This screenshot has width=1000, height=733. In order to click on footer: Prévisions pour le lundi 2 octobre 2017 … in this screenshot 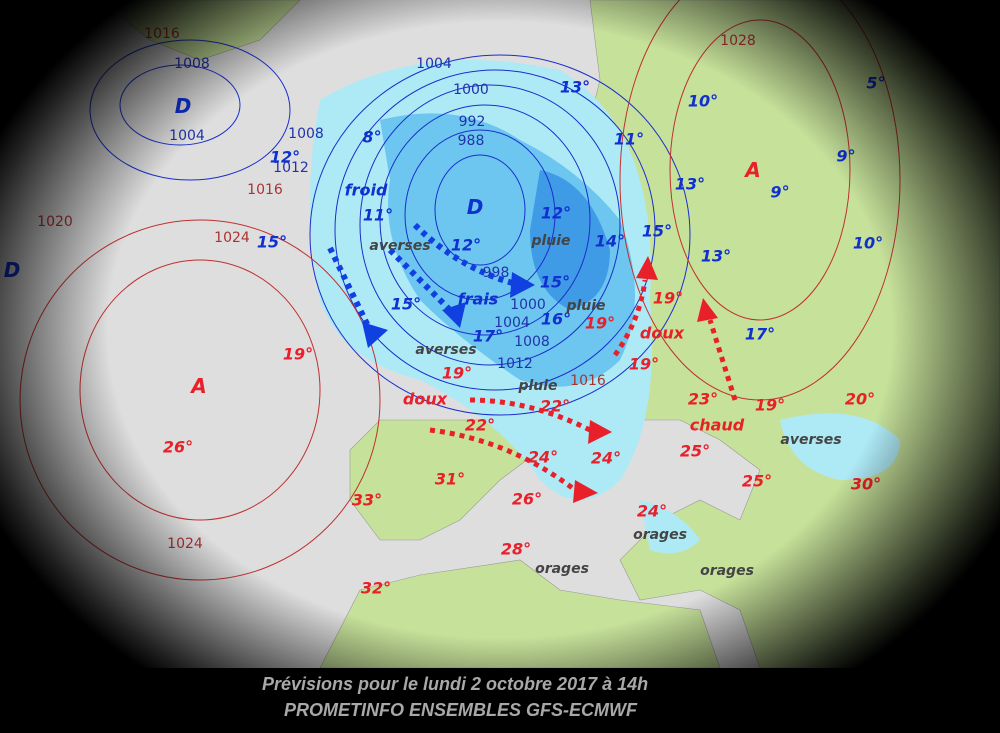, I will do `click(500, 700)`.